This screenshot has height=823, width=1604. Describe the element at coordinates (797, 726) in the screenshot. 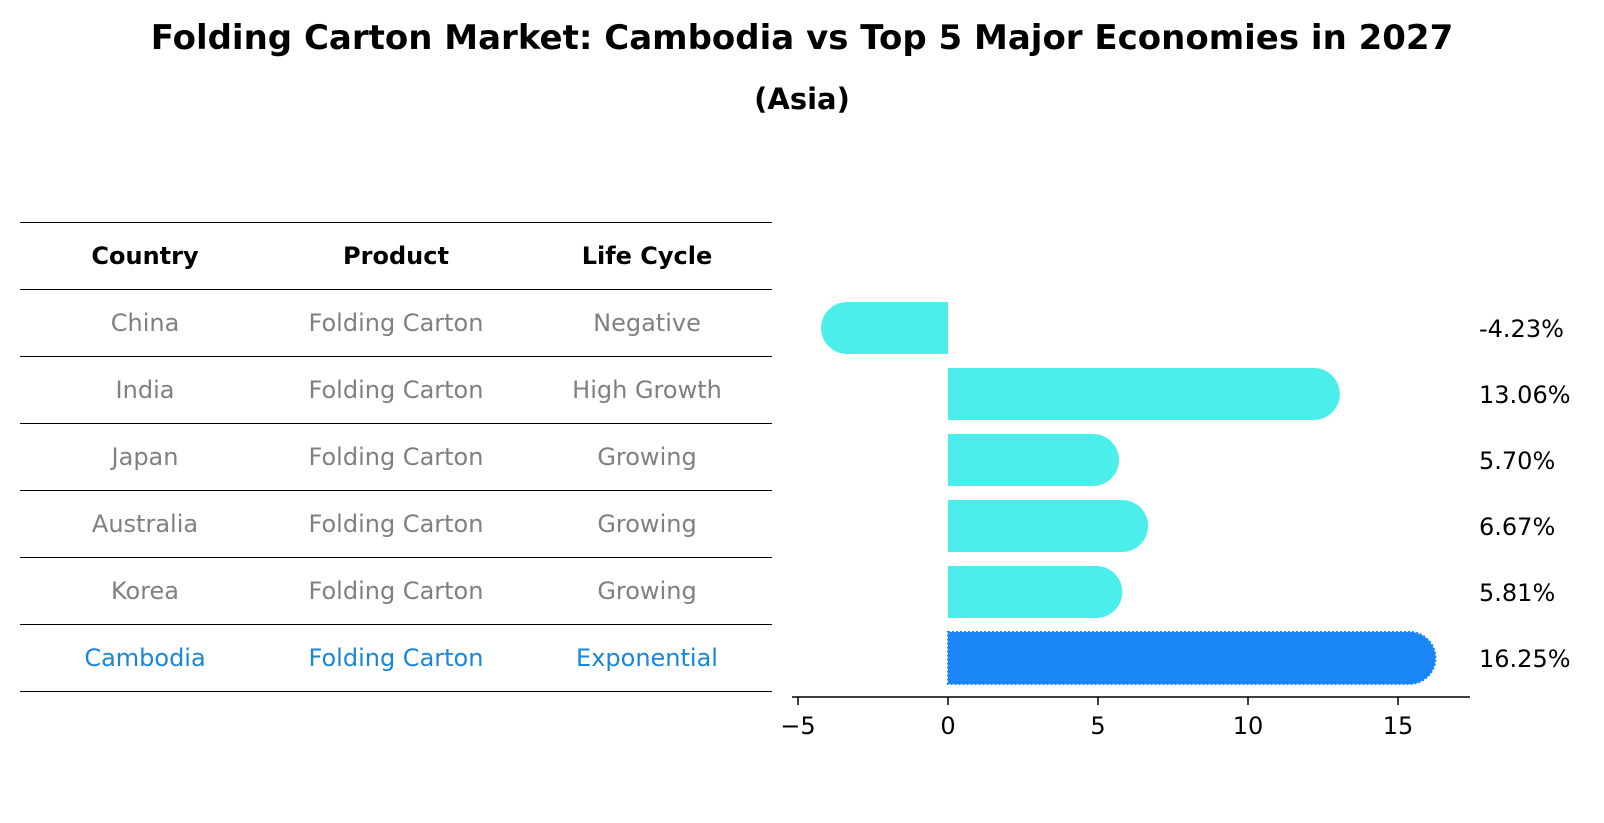

I see `x-tick-label: −5` at that location.